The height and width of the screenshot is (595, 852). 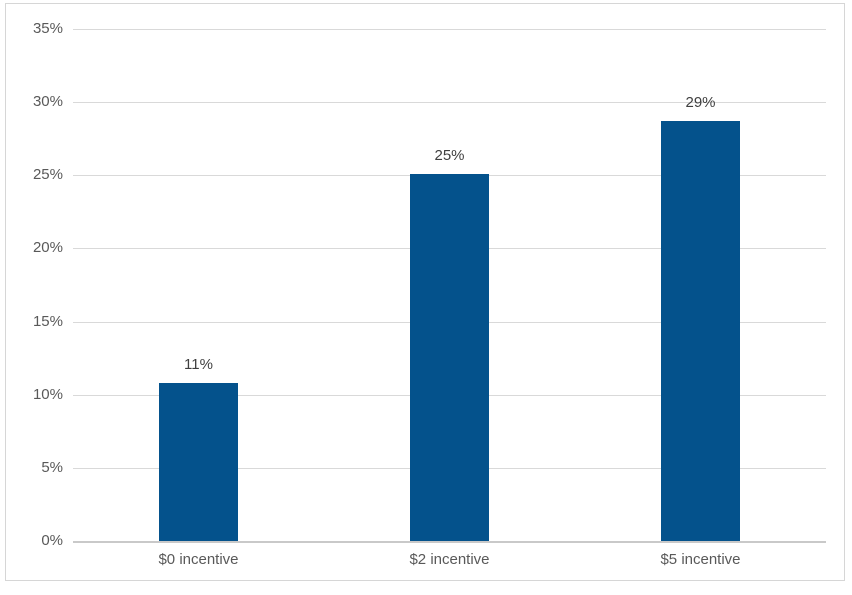 I want to click on bar-data-label: 29%, so click(x=700, y=103).